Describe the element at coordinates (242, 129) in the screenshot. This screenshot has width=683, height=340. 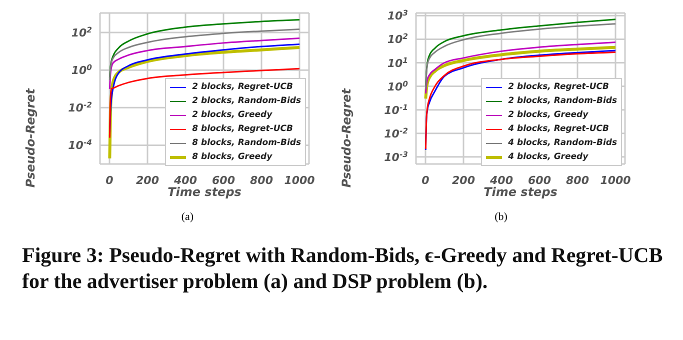
I see `legend-label: 8 blocks, Regret-UCB` at that location.